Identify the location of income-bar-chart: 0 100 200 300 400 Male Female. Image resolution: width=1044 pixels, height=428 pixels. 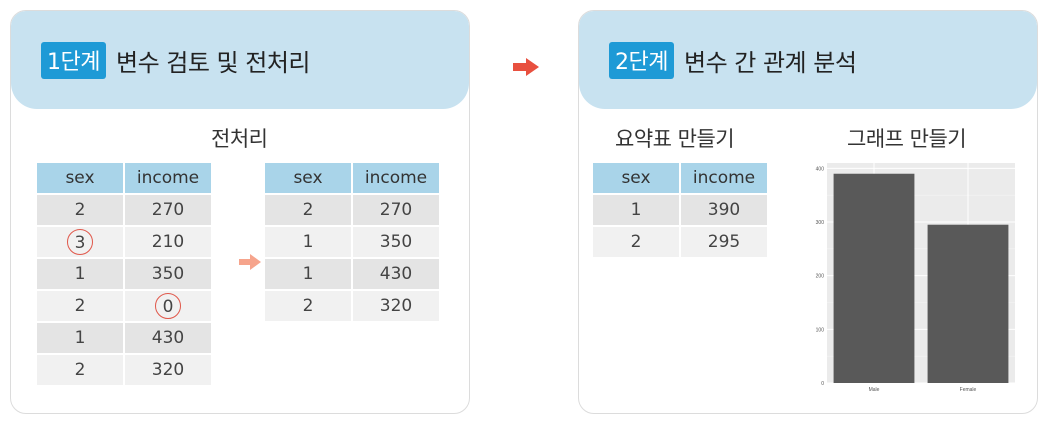
(915, 278).